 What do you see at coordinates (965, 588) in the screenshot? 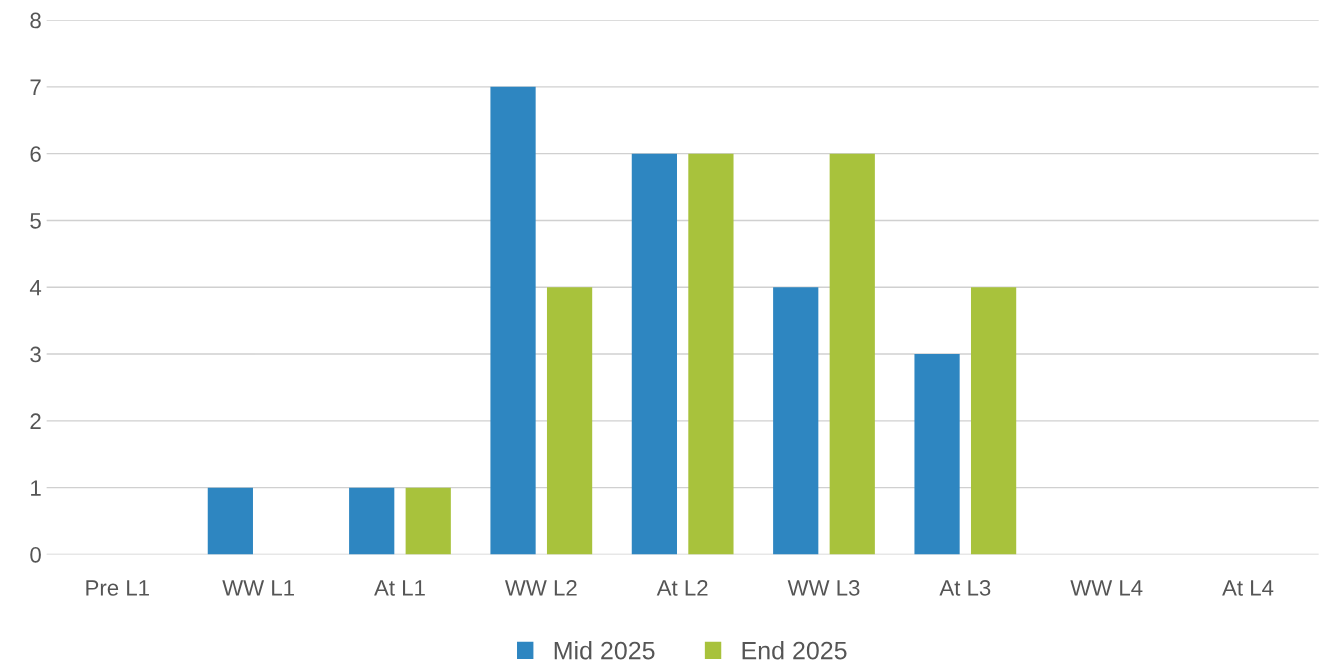
I see `x-tick-label: At L3` at bounding box center [965, 588].